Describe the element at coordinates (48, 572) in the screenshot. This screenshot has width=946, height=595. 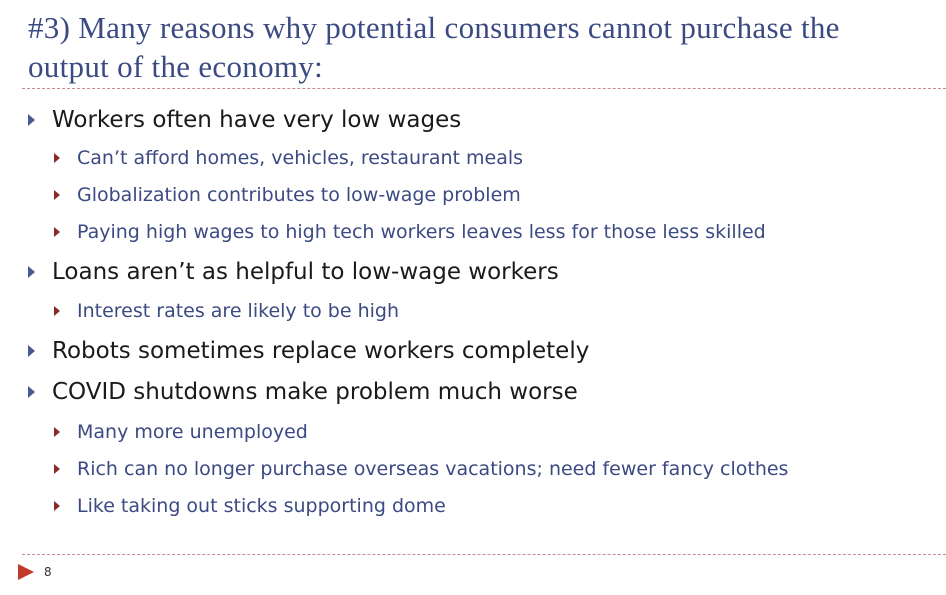
I see `page-number: 8` at that location.